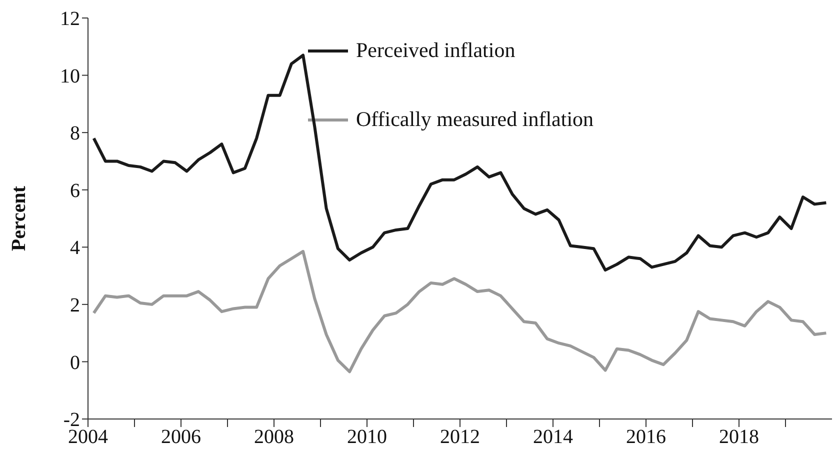  Describe the element at coordinates (553, 437) in the screenshot. I see `x-tick-label: 2014` at that location.